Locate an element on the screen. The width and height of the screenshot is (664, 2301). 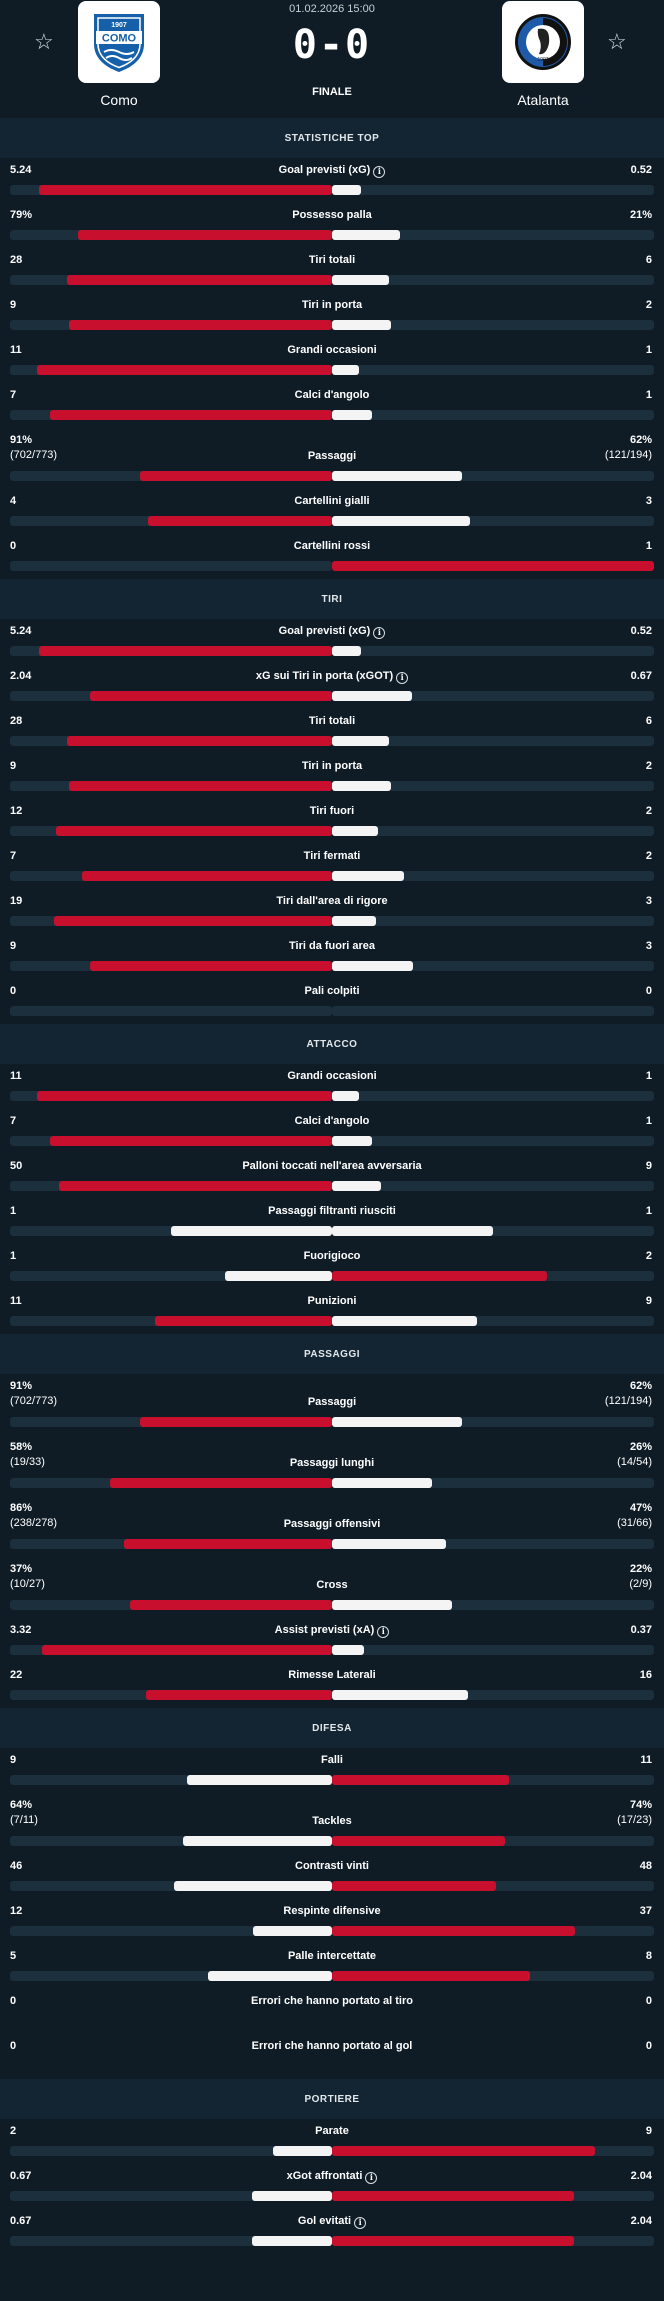
stat-label-text: Fuorigioco is located at coordinates (332, 1256).